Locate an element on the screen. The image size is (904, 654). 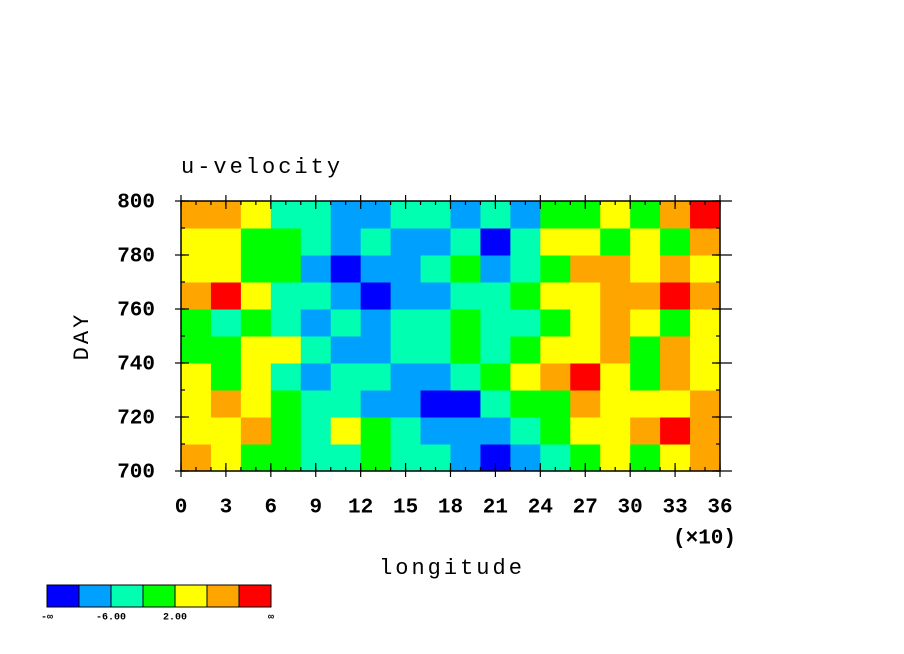
y-tick-label: 720 is located at coordinates (136, 419).